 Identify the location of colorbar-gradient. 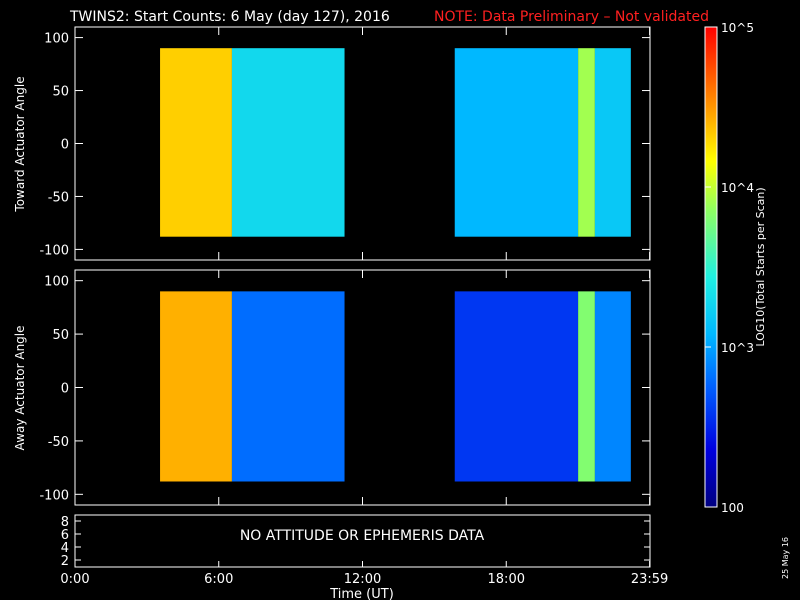
(711, 267).